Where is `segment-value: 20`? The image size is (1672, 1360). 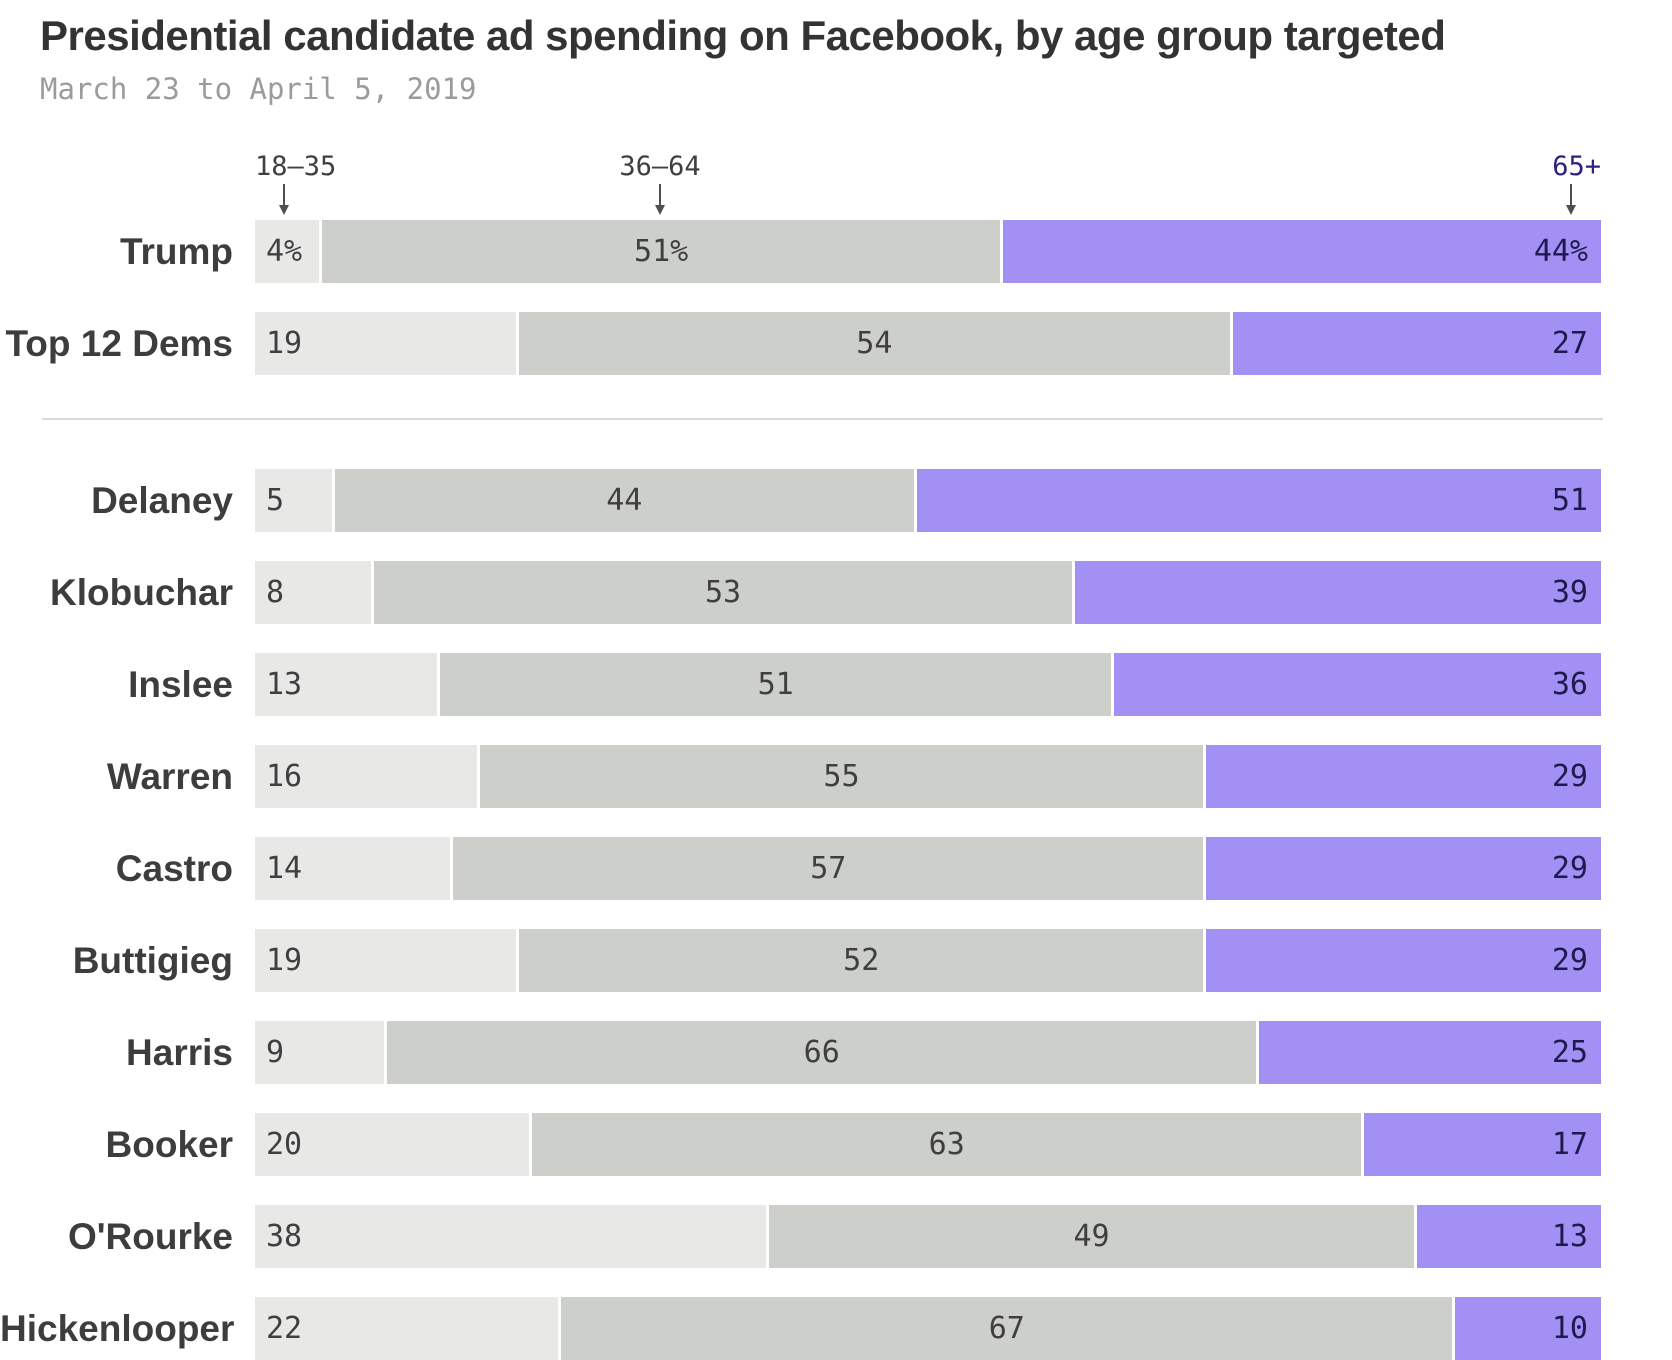
segment-value: 20 is located at coordinates (284, 1144).